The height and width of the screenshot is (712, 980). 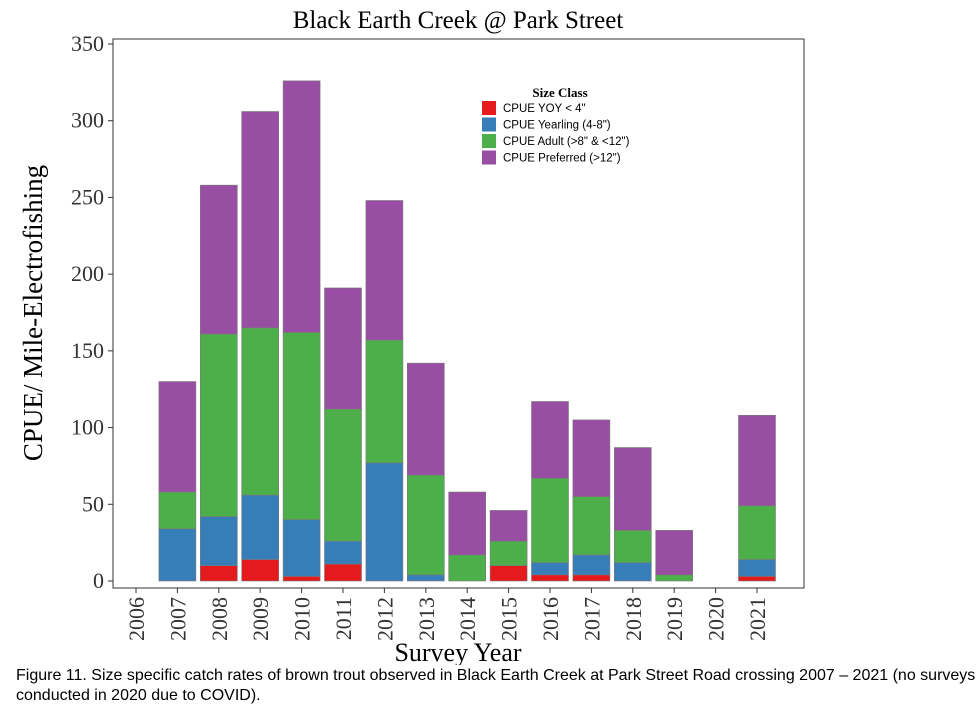 What do you see at coordinates (632, 546) in the screenshot?
I see `bar-segment-2018-s2` at bounding box center [632, 546].